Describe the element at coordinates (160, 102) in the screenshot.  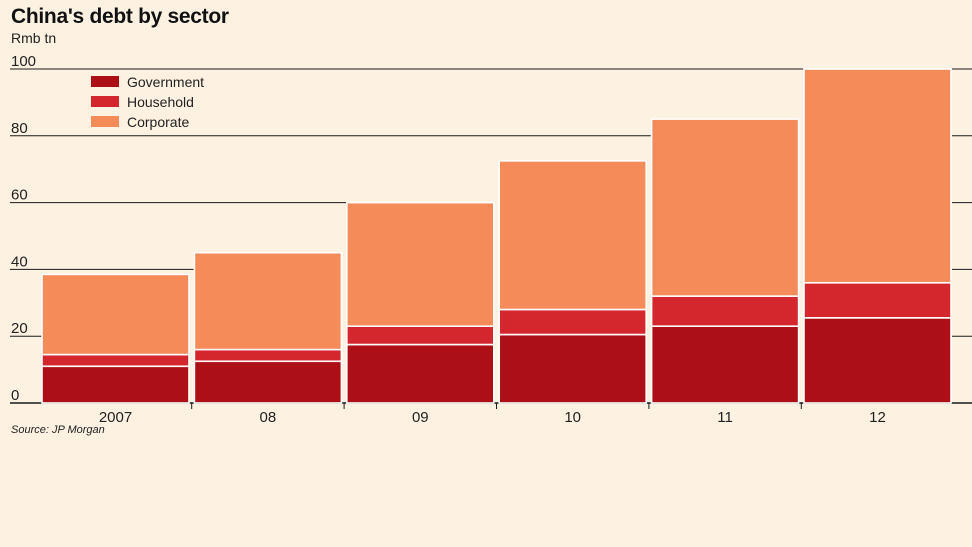
I see `legend-label: Household` at that location.